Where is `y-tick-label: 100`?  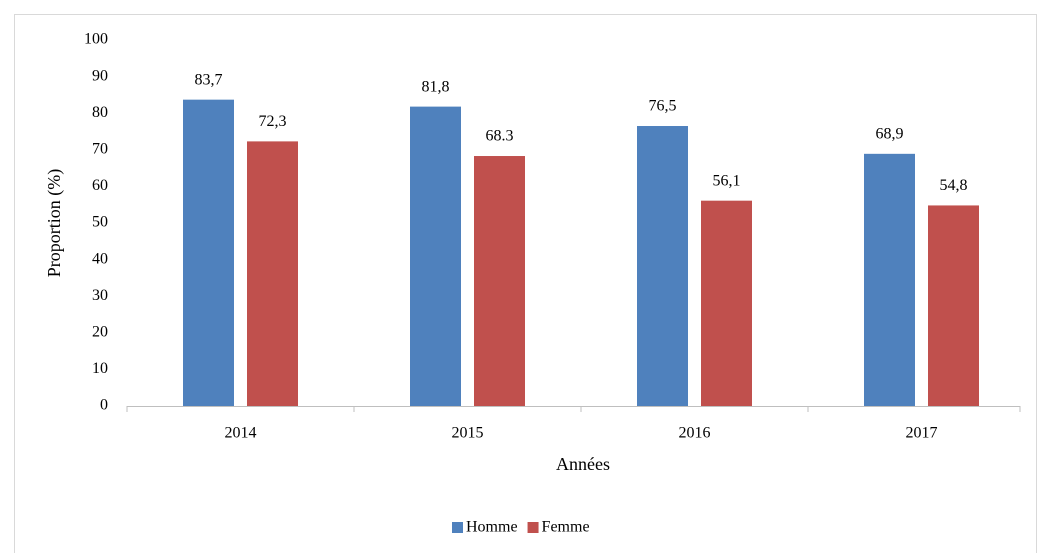 y-tick-label: 100 is located at coordinates (96, 39).